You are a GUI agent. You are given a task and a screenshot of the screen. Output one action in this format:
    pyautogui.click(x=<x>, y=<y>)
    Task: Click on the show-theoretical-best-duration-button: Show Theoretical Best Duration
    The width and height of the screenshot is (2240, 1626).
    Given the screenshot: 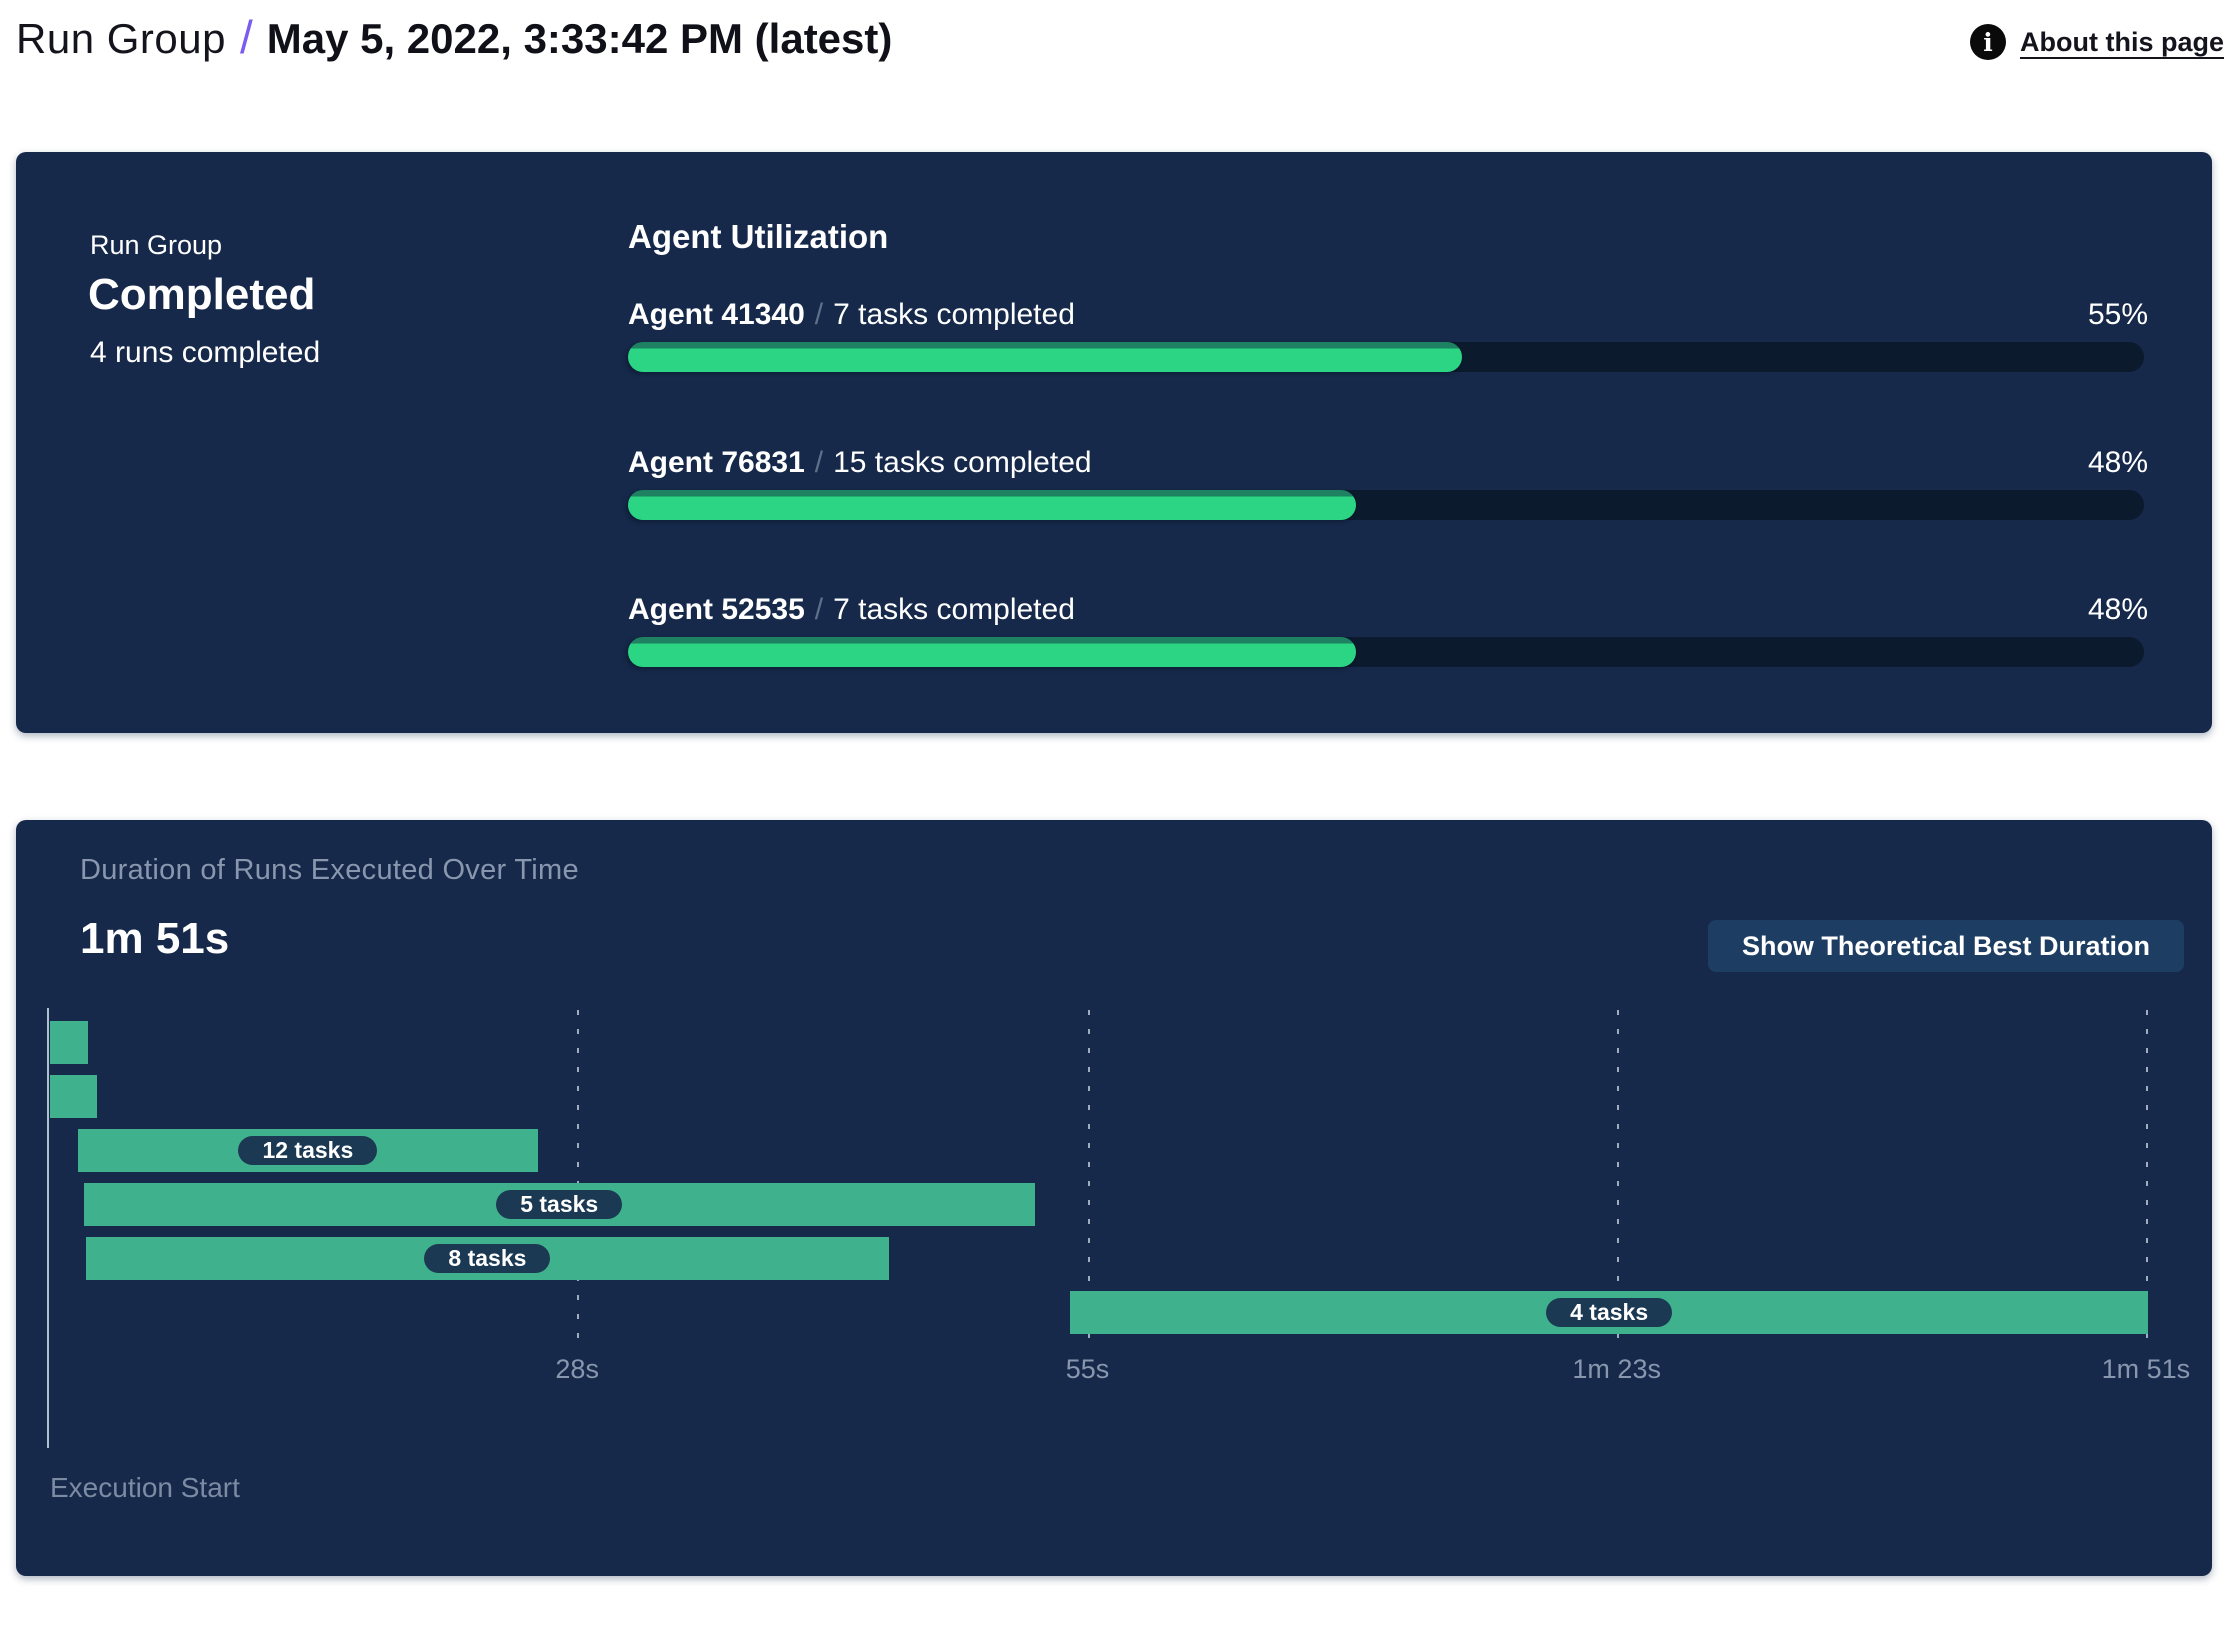 What is the action you would take?
    pyautogui.click(x=1945, y=946)
    